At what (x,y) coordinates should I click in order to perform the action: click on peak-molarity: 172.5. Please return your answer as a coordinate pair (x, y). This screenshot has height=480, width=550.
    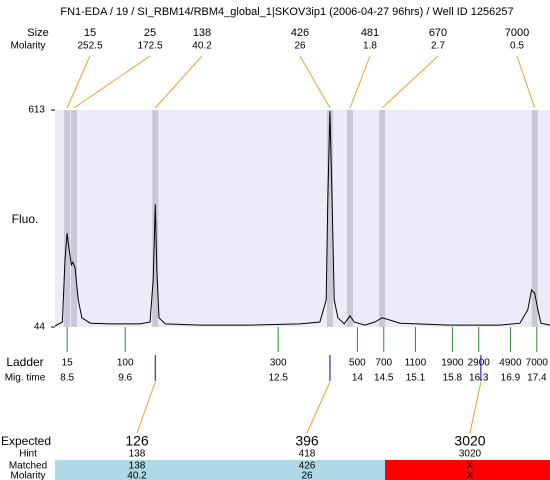
    Looking at the image, I should click on (149, 46).